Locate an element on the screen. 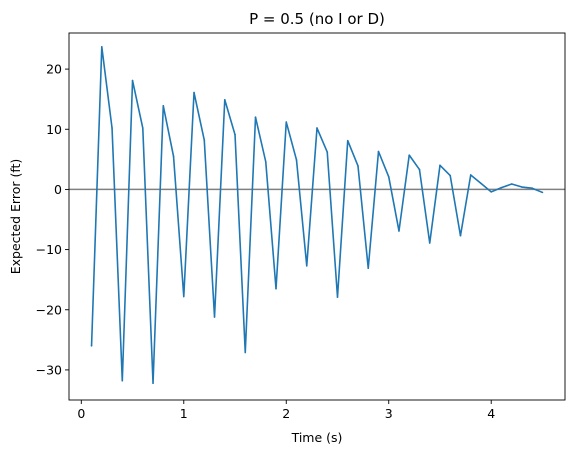 Image resolution: width=574 pixels, height=455 pixels. x-tick-label: 3 is located at coordinates (389, 413).